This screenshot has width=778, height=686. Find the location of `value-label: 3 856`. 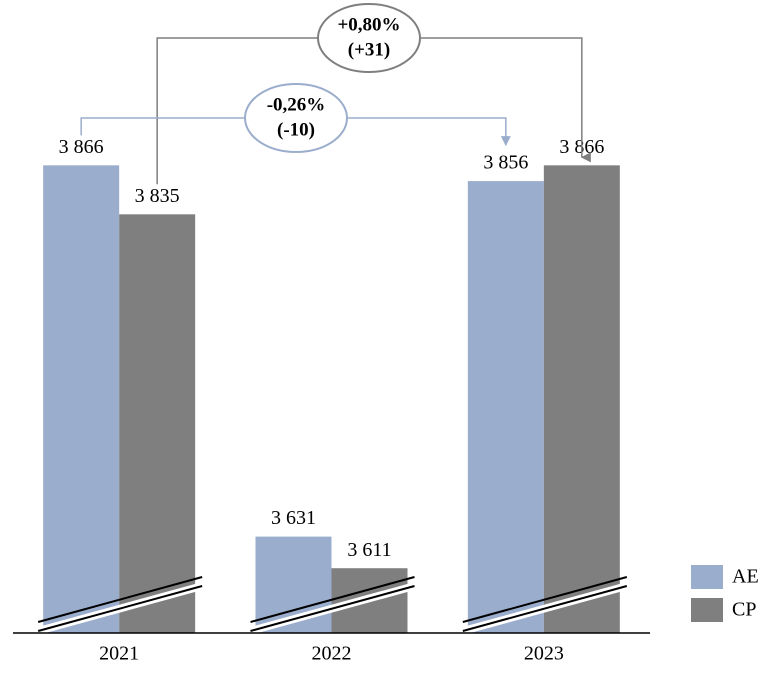

value-label: 3 856 is located at coordinates (505, 163).